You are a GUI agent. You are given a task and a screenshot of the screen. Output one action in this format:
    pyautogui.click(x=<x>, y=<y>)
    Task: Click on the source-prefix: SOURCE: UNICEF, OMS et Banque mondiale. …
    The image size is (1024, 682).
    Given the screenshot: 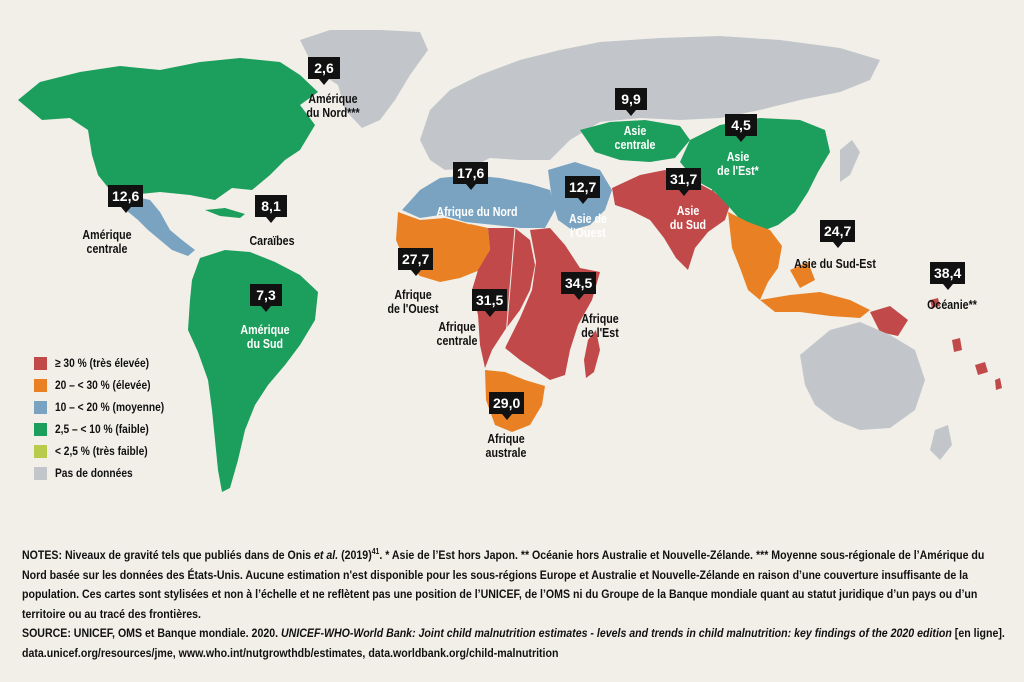 What is the action you would take?
    pyautogui.click(x=152, y=633)
    